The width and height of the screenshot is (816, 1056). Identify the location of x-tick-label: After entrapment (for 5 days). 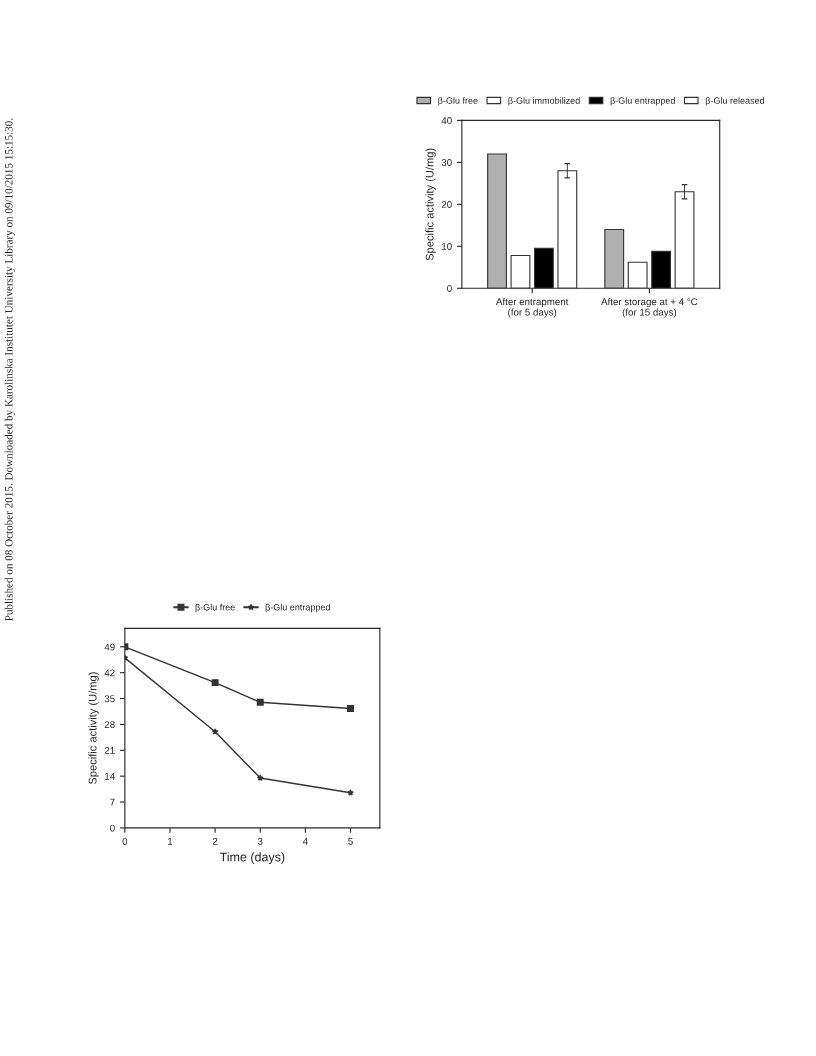
(532, 308).